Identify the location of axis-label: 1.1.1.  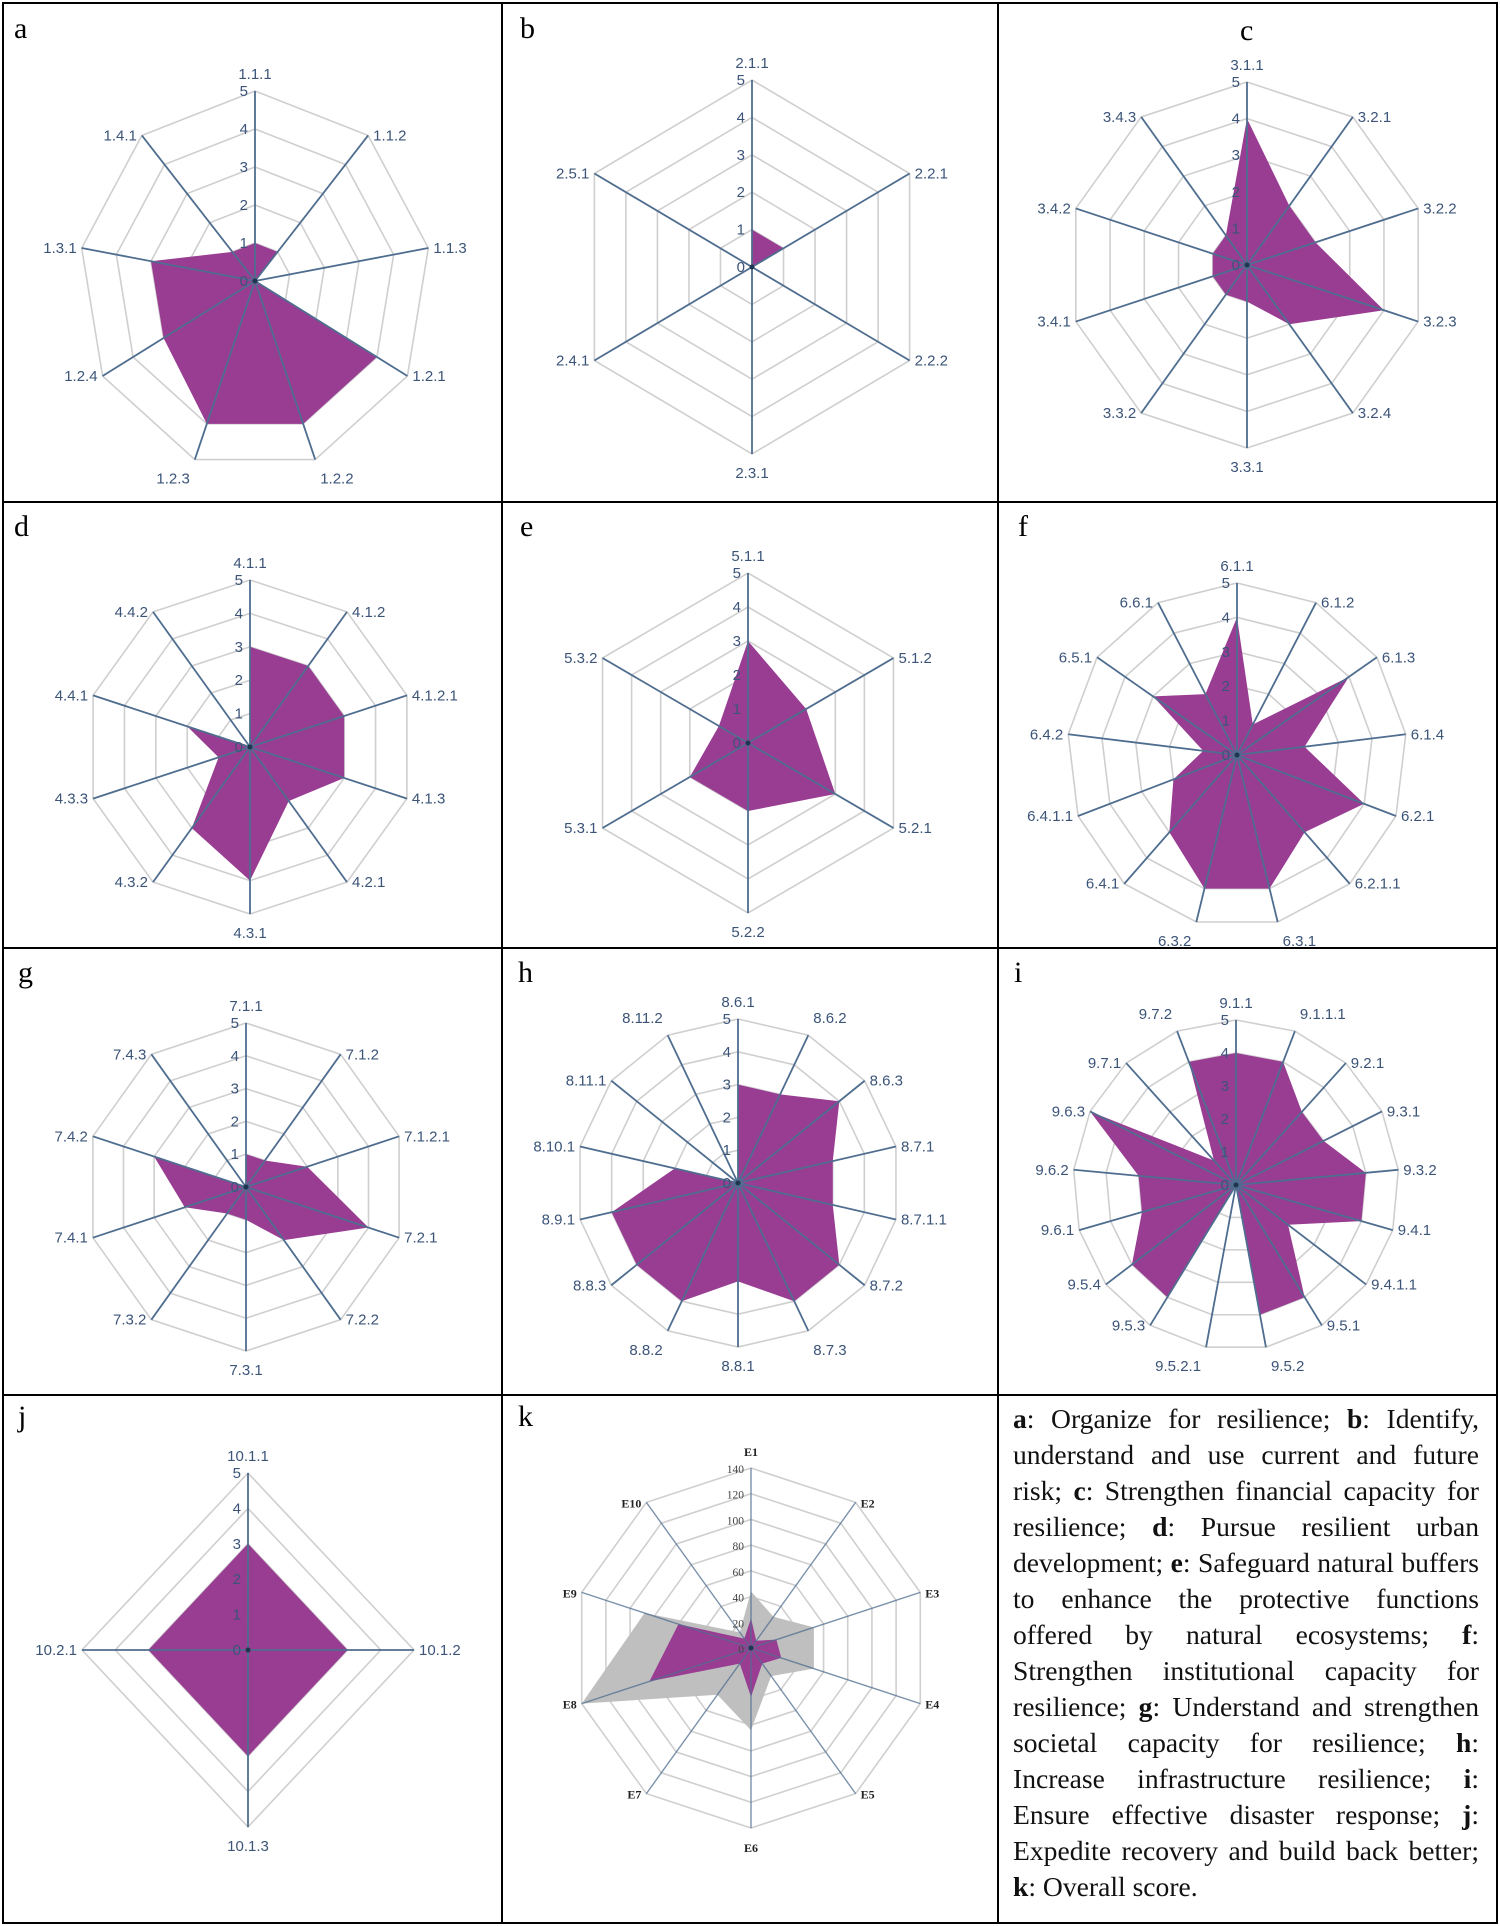
(254, 74).